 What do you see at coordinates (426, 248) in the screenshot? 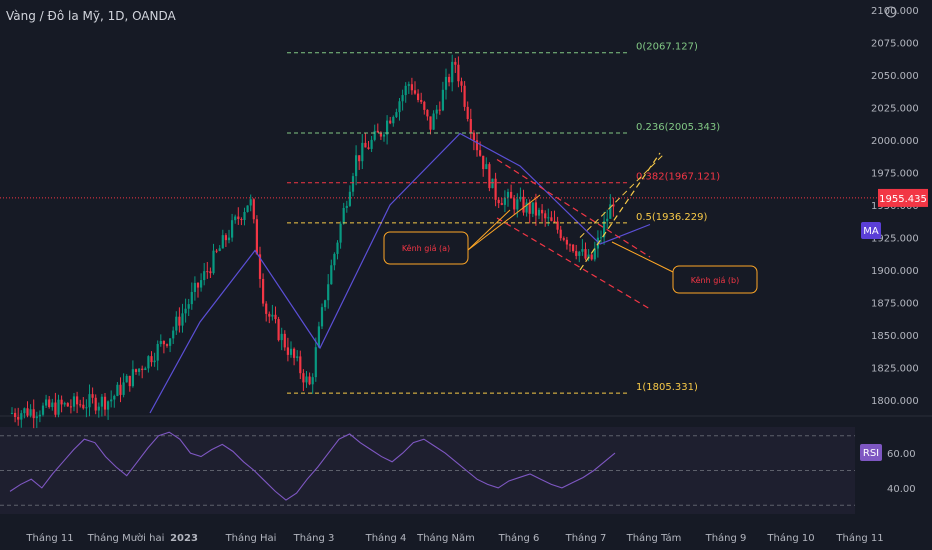
I see `annotation-box-a` at bounding box center [426, 248].